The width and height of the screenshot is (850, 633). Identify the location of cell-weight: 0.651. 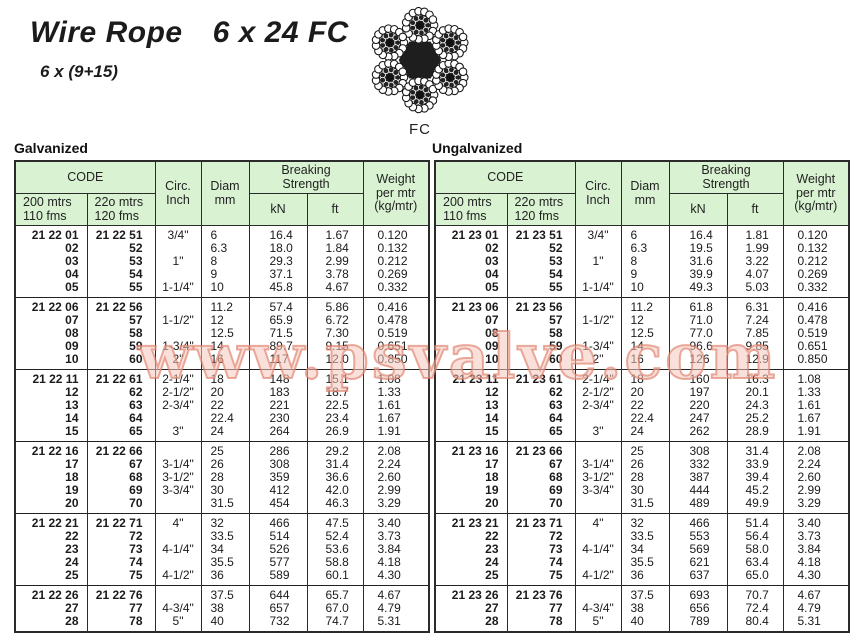
(396, 346).